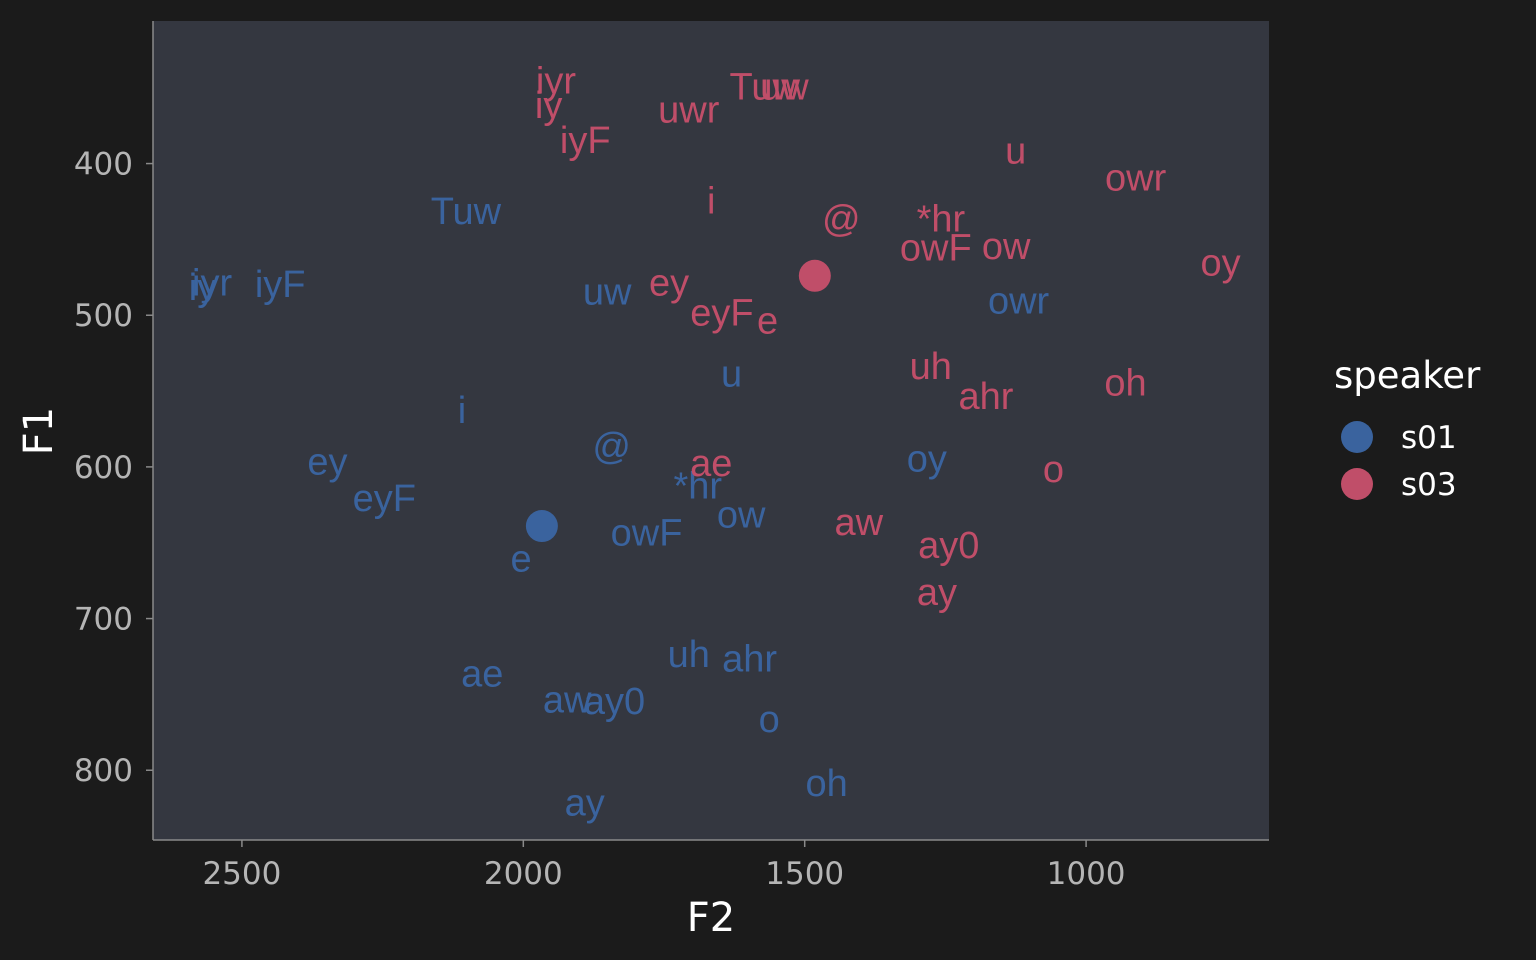 The height and width of the screenshot is (960, 1536). What do you see at coordinates (804, 874) in the screenshot?
I see `x-tick-label: 1500` at bounding box center [804, 874].